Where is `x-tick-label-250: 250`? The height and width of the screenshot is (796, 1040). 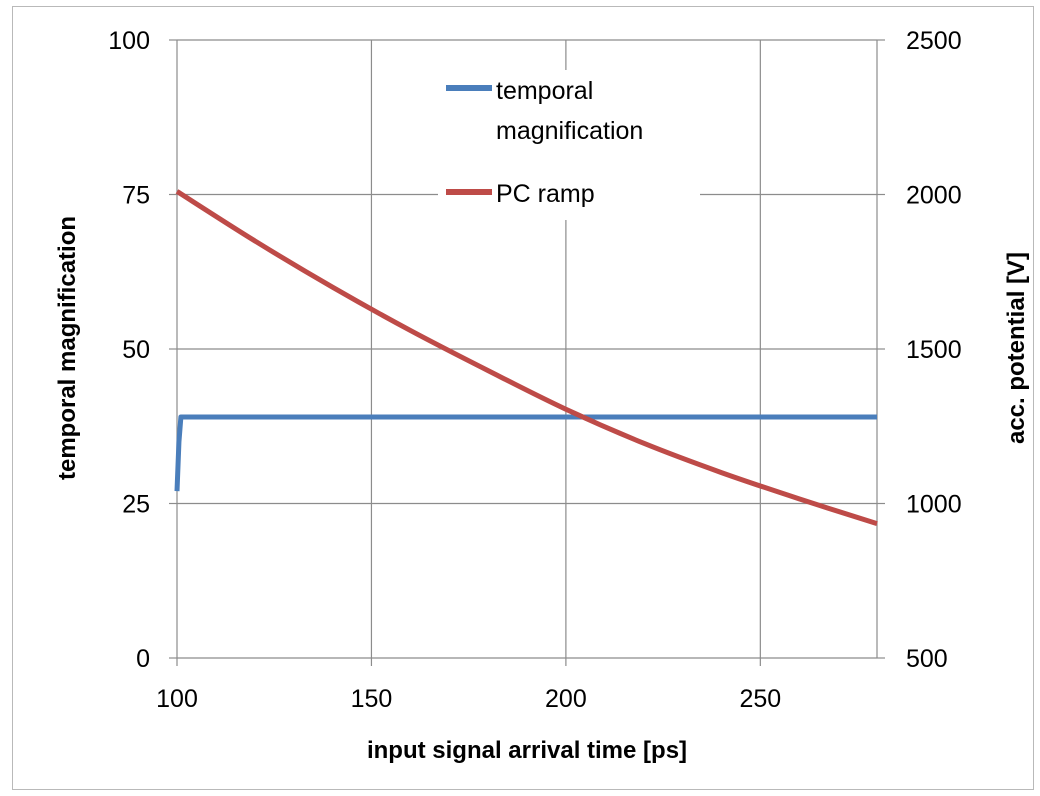
x-tick-label-250: 250 is located at coordinates (760, 699).